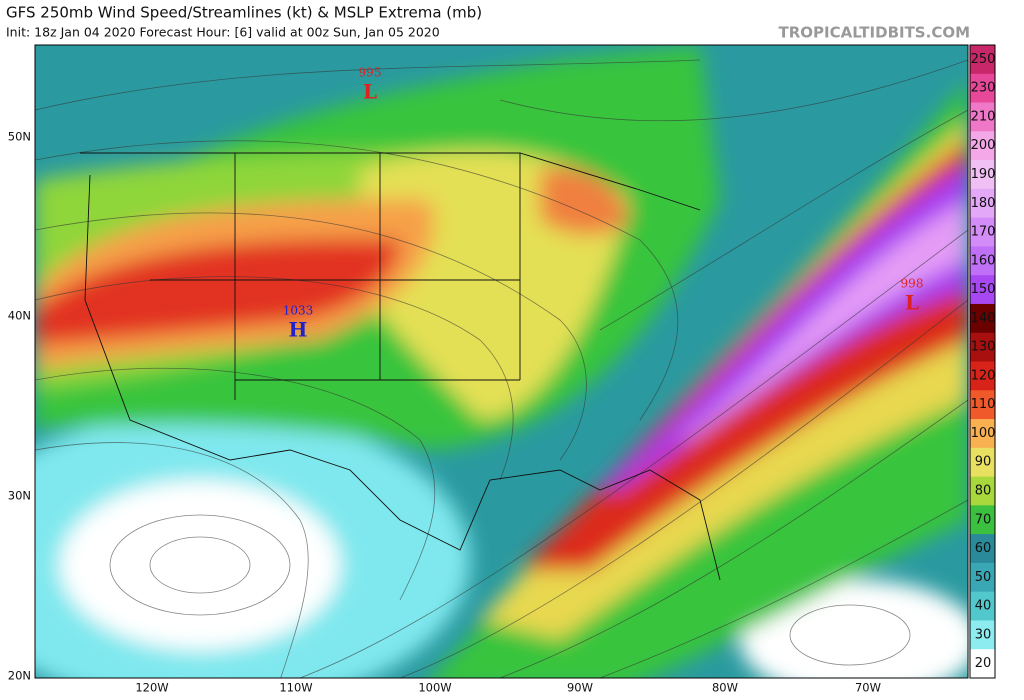  Describe the element at coordinates (298, 311) in the screenshot. I see `pressure-value: 1033` at that location.